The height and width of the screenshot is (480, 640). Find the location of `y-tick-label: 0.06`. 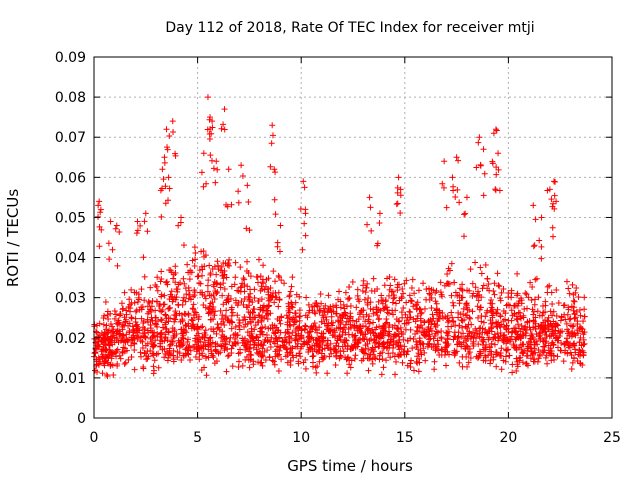

y-tick-label: 0.06 is located at coordinates (70, 178).